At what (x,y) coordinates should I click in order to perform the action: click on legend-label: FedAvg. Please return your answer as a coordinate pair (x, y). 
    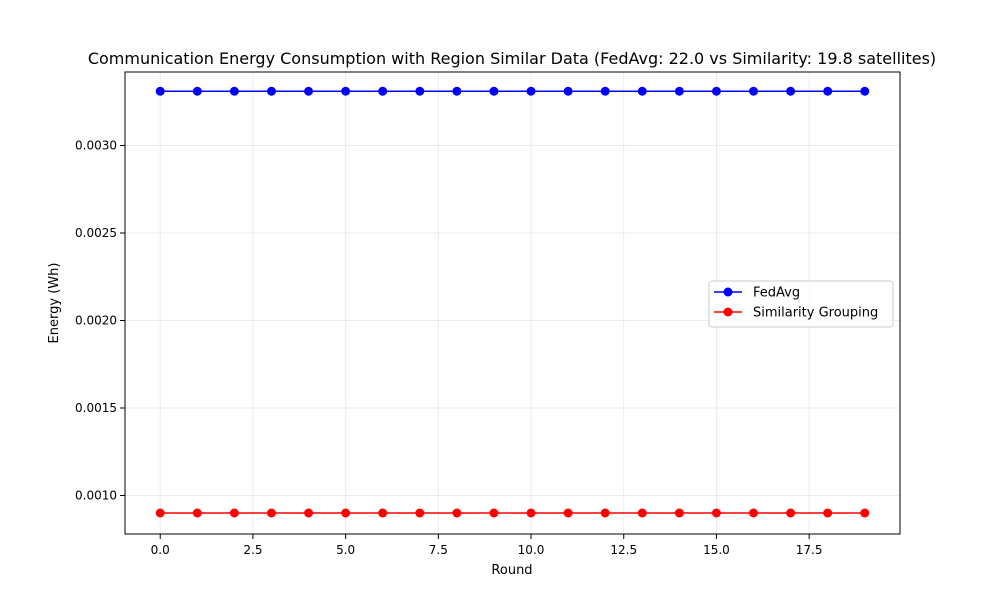
    Looking at the image, I should click on (776, 293).